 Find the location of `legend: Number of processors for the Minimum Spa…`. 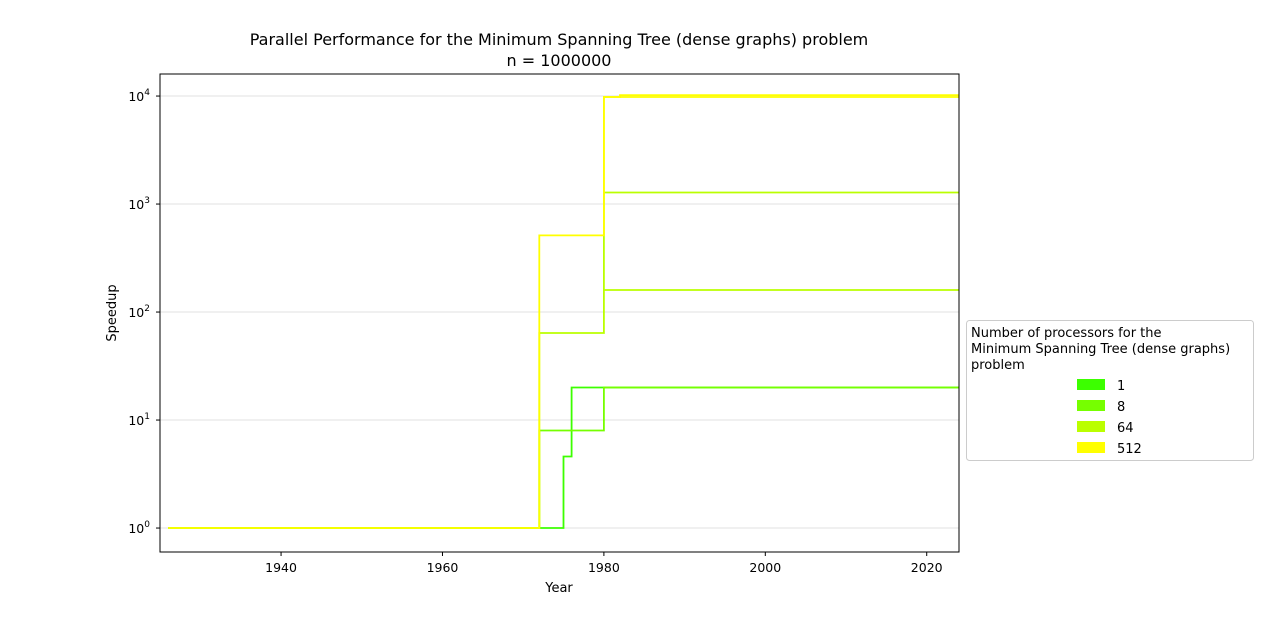

legend: Number of processors for the Minimum Spa… is located at coordinates (1110, 390).